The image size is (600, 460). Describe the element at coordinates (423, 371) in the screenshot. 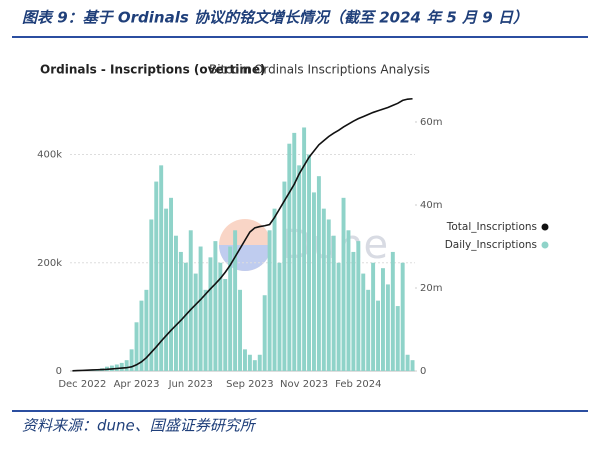

I see `y2-tick-label: 0` at that location.